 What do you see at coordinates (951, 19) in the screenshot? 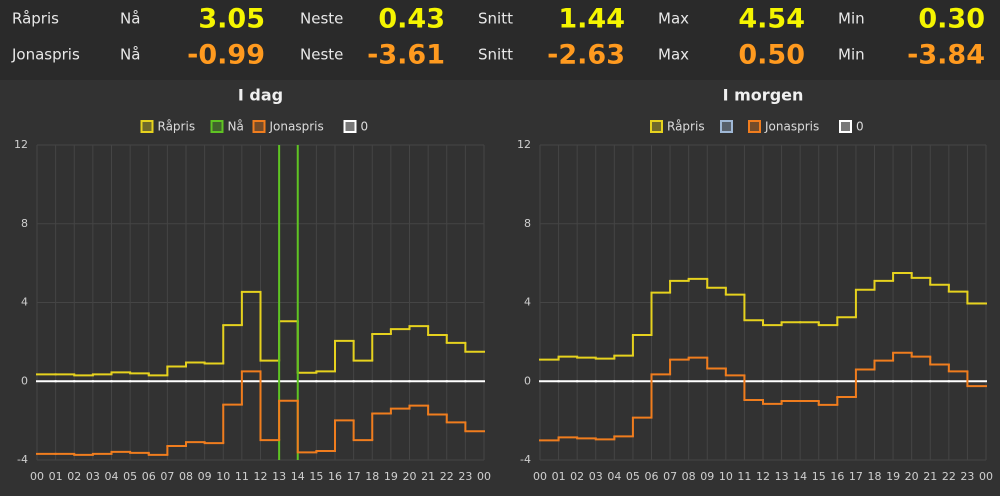
I see `stat-value: 0.30` at bounding box center [951, 19].